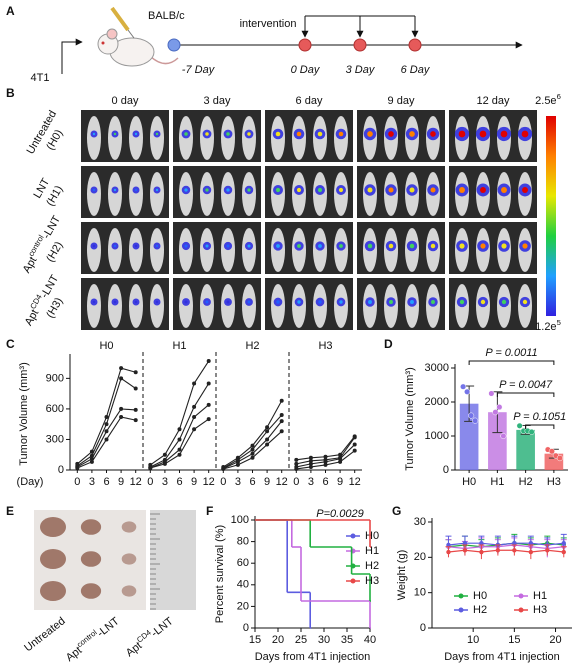  I want to click on text-part: -LNT, so click(162, 627).